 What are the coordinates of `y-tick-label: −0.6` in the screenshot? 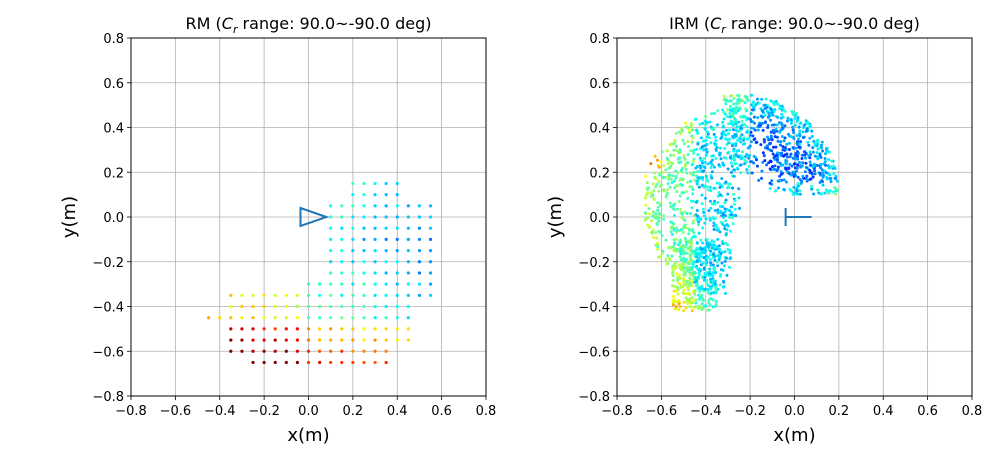 It's located at (108, 352).